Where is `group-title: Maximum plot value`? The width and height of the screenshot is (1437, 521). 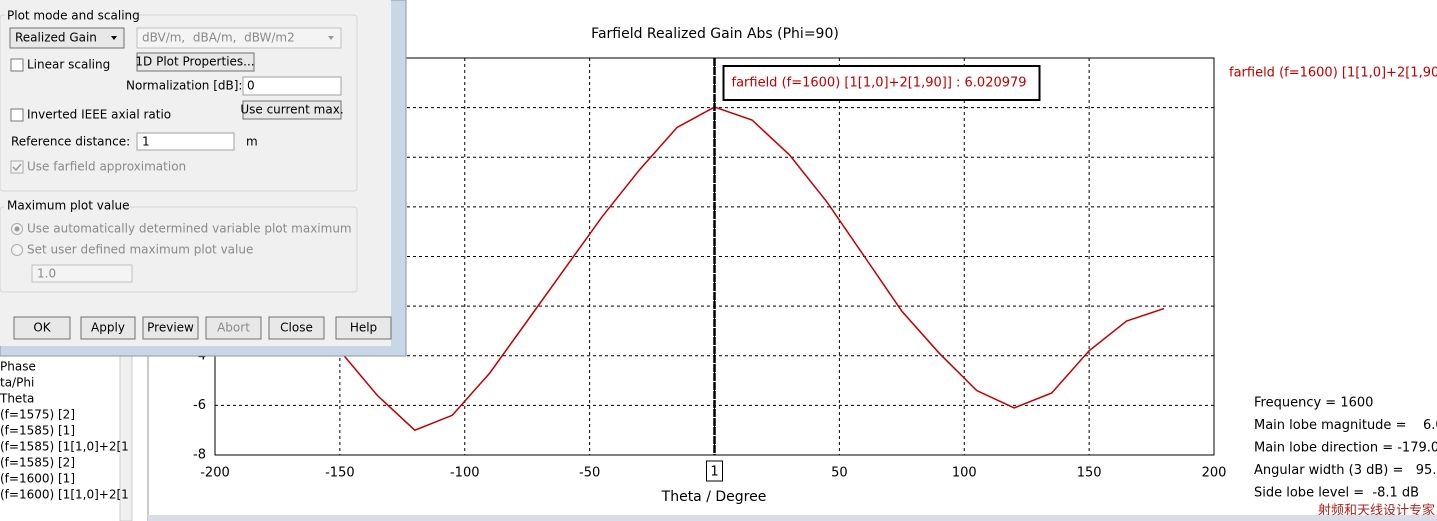 group-title: Maximum plot value is located at coordinates (68, 206).